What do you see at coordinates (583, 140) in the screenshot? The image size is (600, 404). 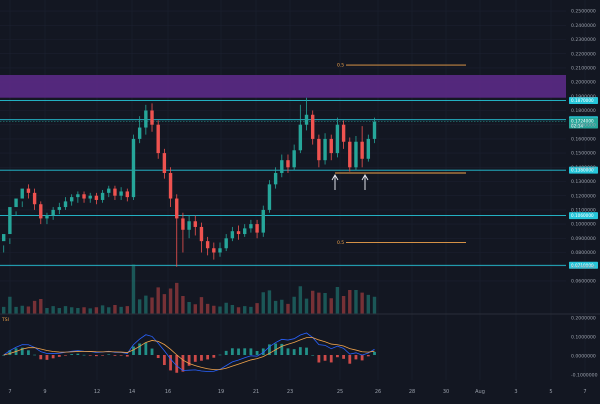 I see `price-tick-label: 0.1600000` at bounding box center [583, 140].